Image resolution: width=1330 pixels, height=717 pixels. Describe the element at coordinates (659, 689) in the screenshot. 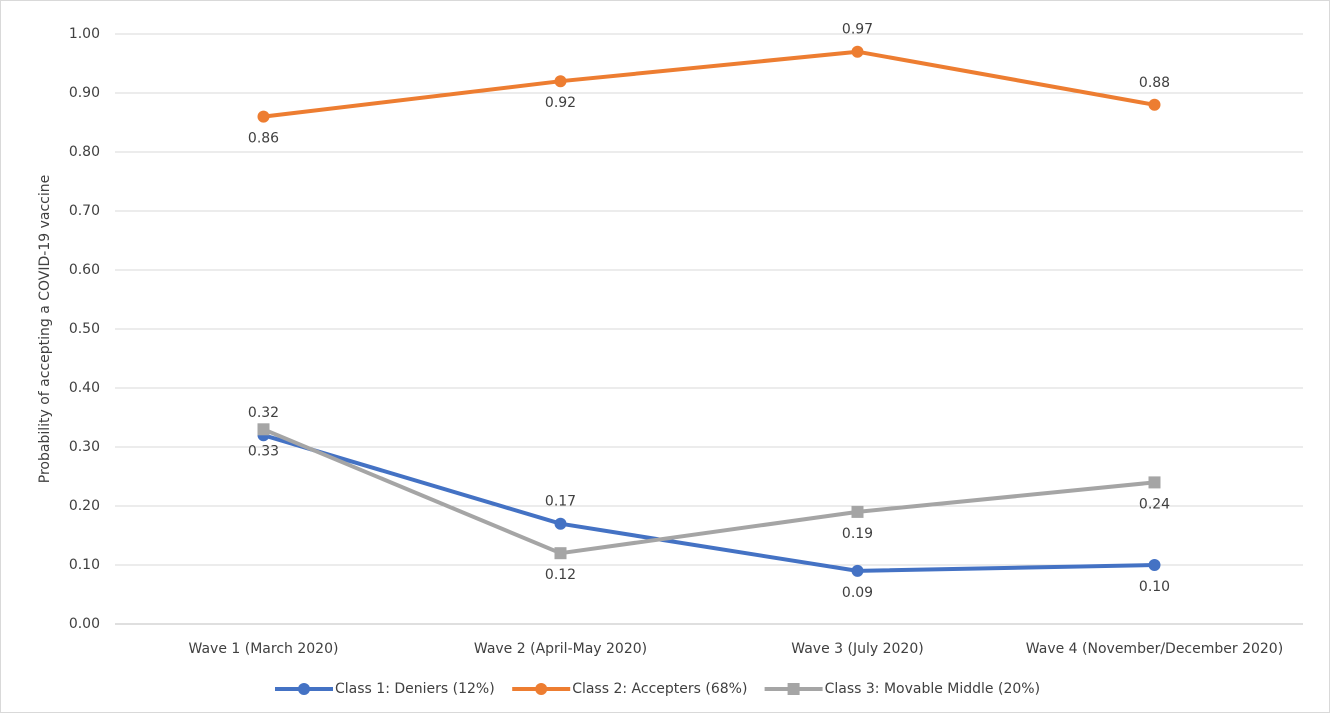

I see `legend-label: Class 2: Accepters (68%)` at that location.